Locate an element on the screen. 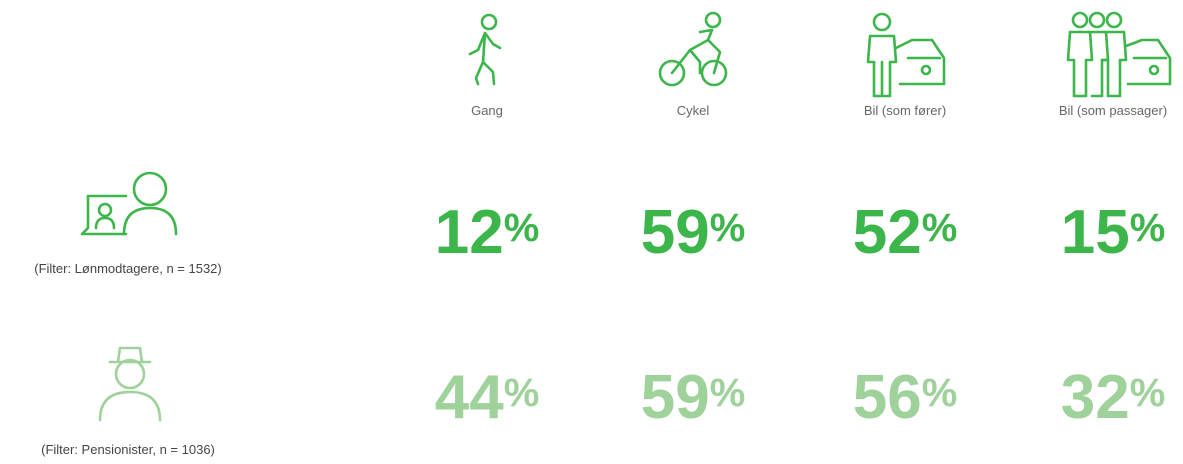  value: 12% is located at coordinates (487, 232).